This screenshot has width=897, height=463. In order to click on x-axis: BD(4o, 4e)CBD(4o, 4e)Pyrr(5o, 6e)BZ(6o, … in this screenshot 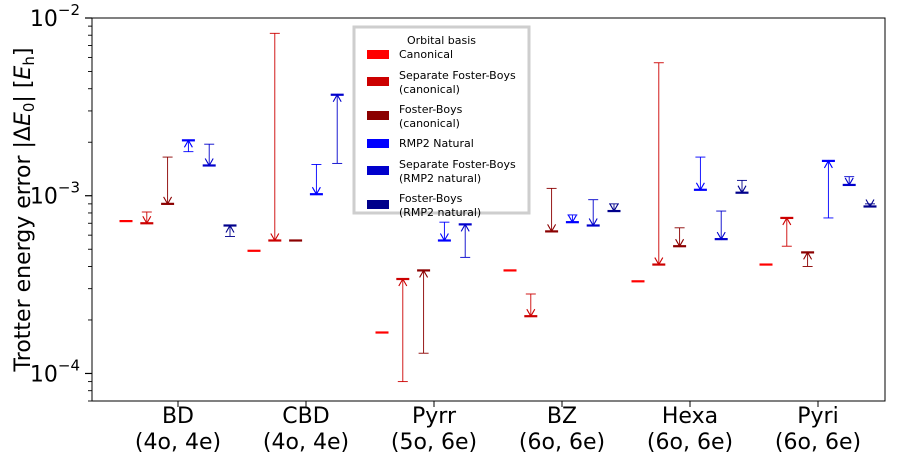, I will do `click(498, 428)`.